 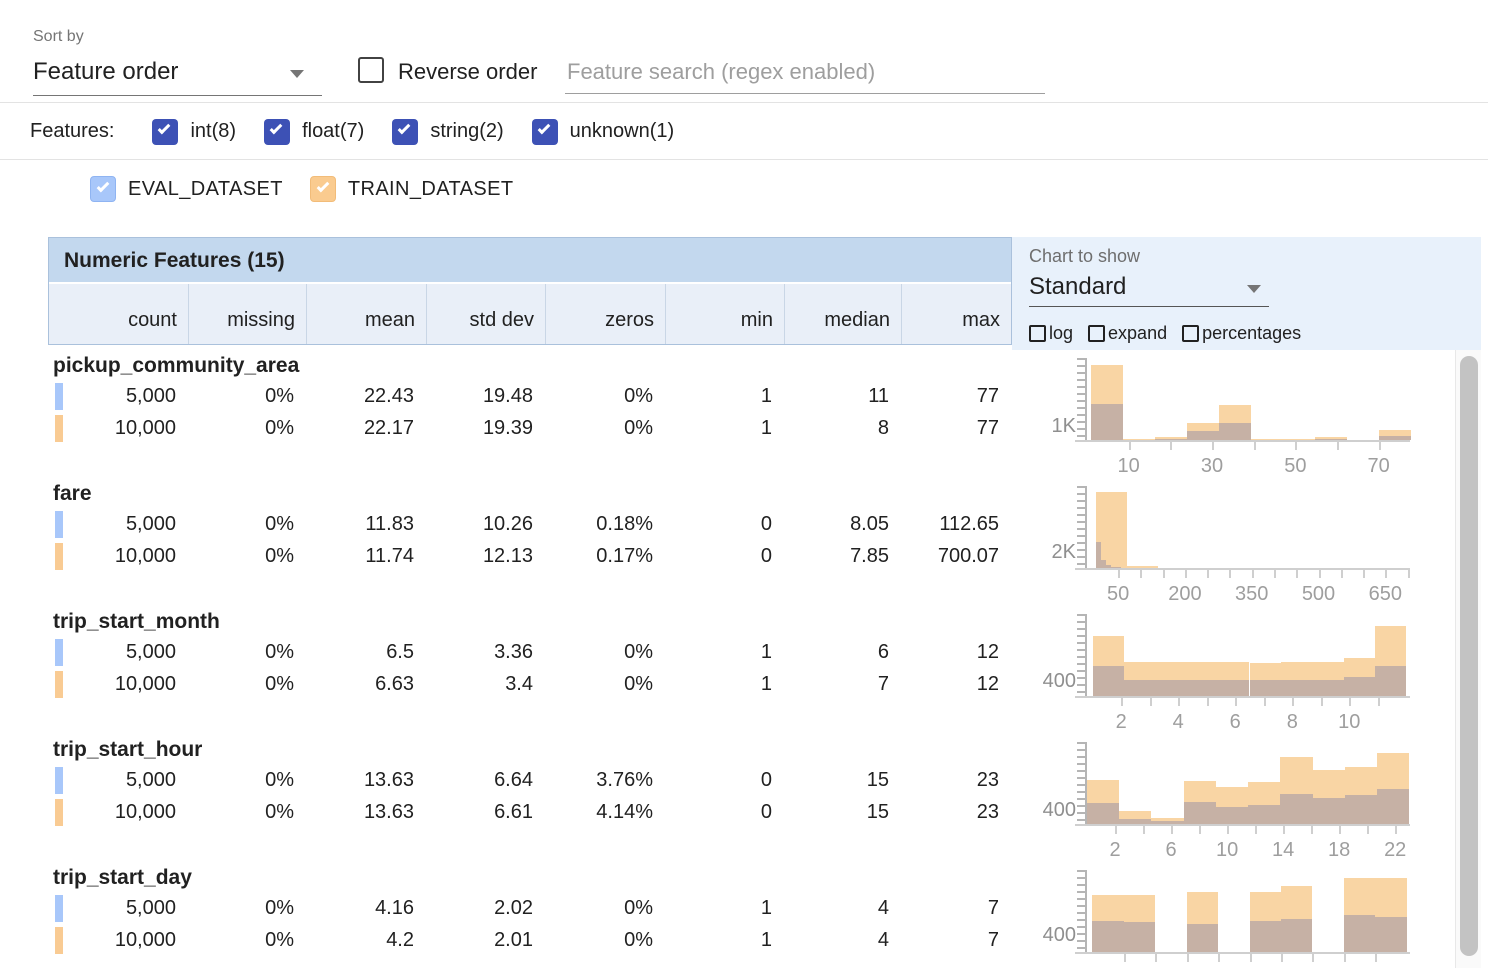 What do you see at coordinates (371, 70) in the screenshot?
I see `reverse-order-checkbox` at bounding box center [371, 70].